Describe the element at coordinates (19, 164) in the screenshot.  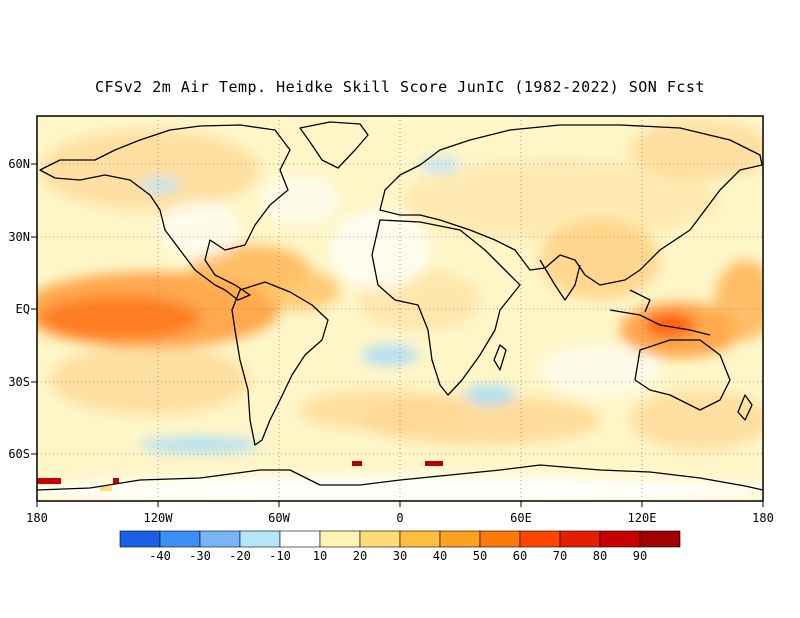
I see `lat-label-60n: 60N` at that location.